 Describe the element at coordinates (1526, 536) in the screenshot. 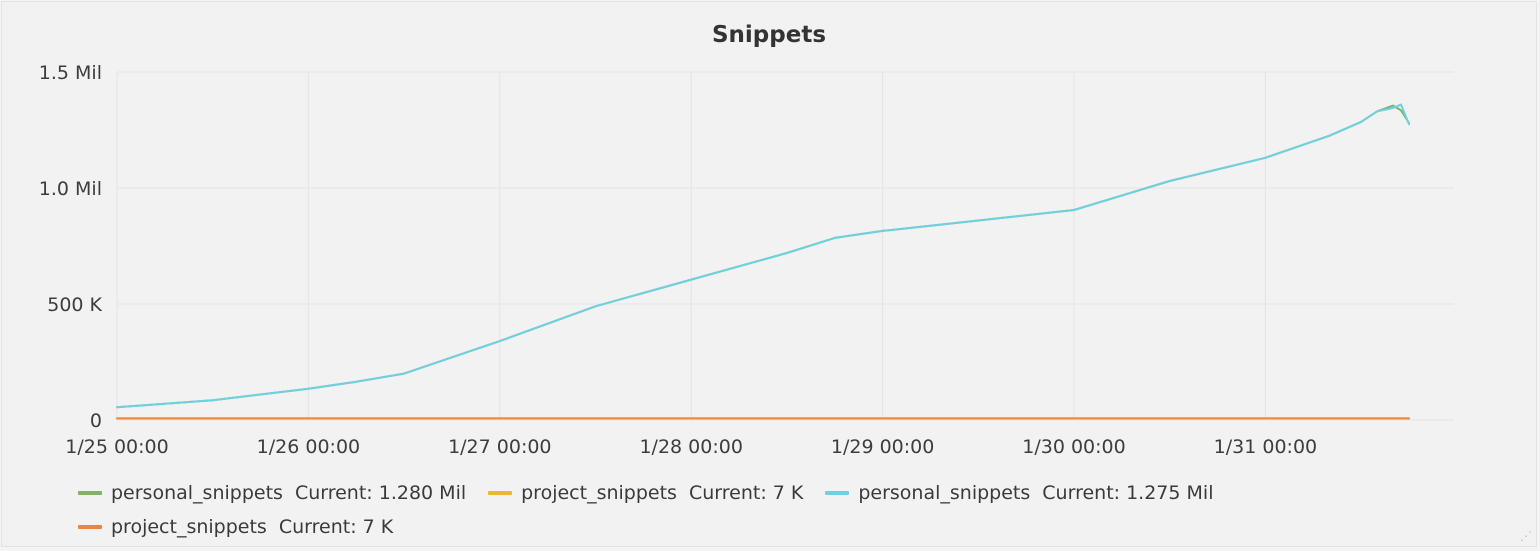

I see `resize-handle-icon: ⋰` at that location.